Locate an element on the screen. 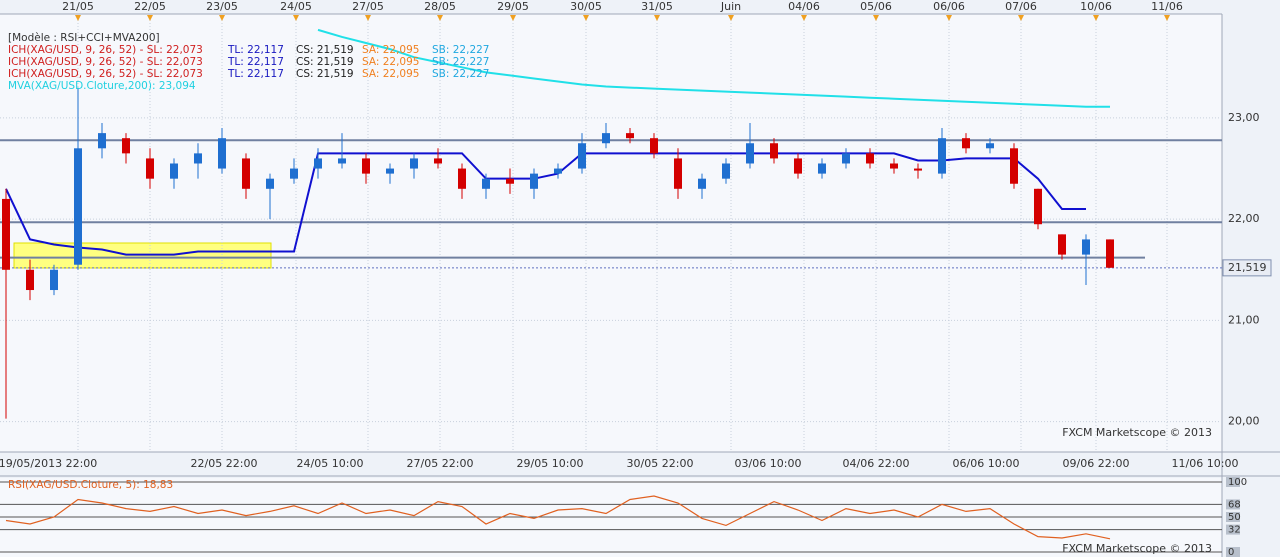  x-top-label: 27/05 is located at coordinates (368, 6).